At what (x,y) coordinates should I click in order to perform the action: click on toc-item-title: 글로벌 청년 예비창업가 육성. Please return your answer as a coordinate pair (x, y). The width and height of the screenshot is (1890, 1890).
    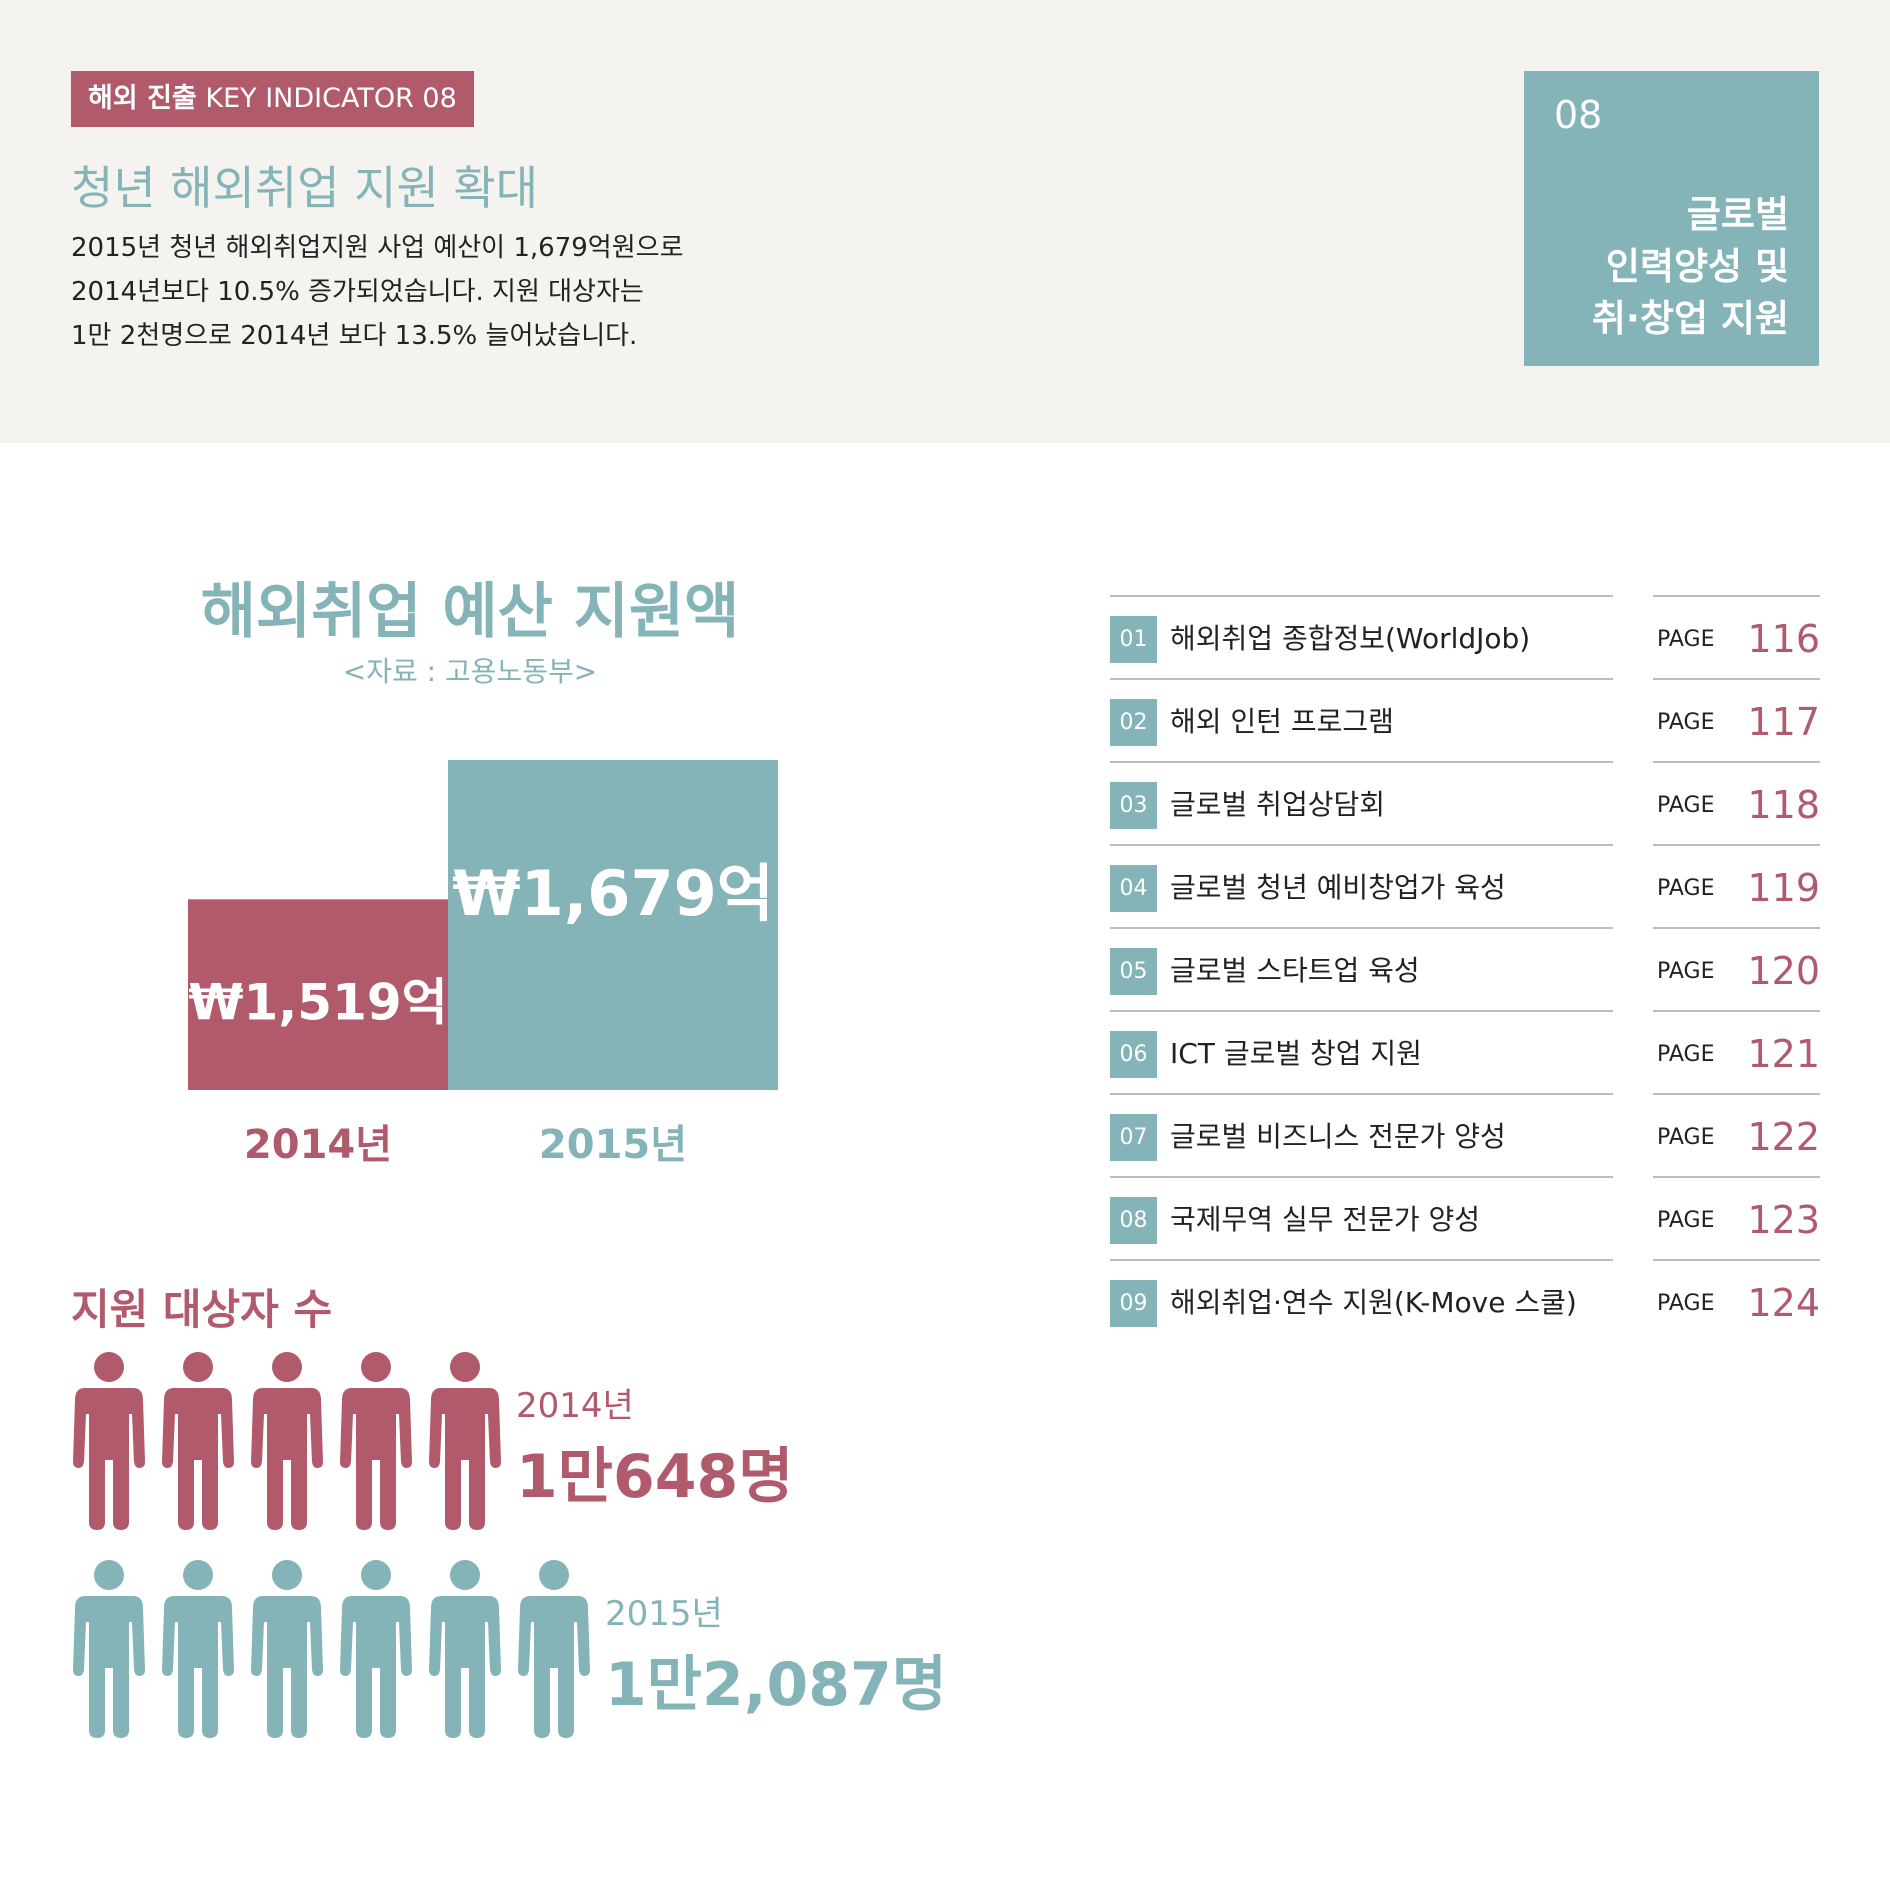
    Looking at the image, I should click on (1338, 887).